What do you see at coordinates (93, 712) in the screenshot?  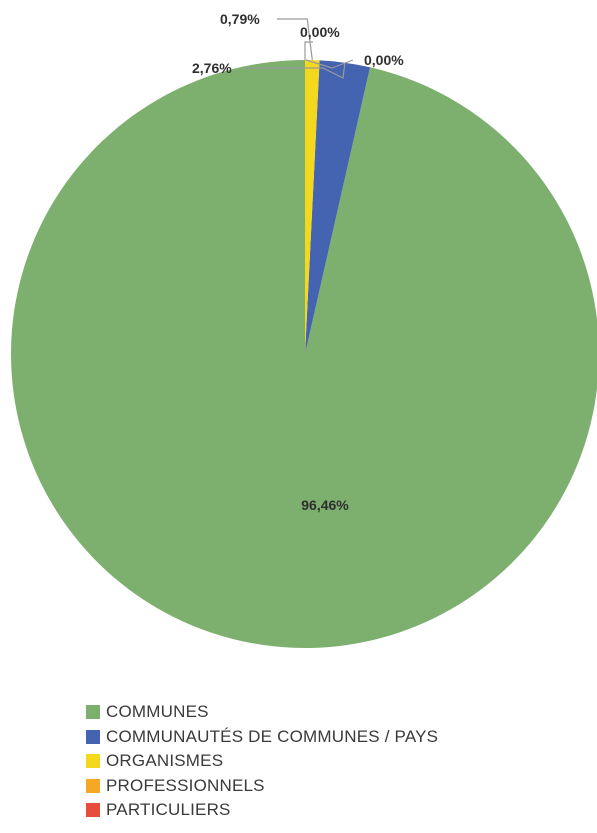 I see `legend-swatch-communes` at bounding box center [93, 712].